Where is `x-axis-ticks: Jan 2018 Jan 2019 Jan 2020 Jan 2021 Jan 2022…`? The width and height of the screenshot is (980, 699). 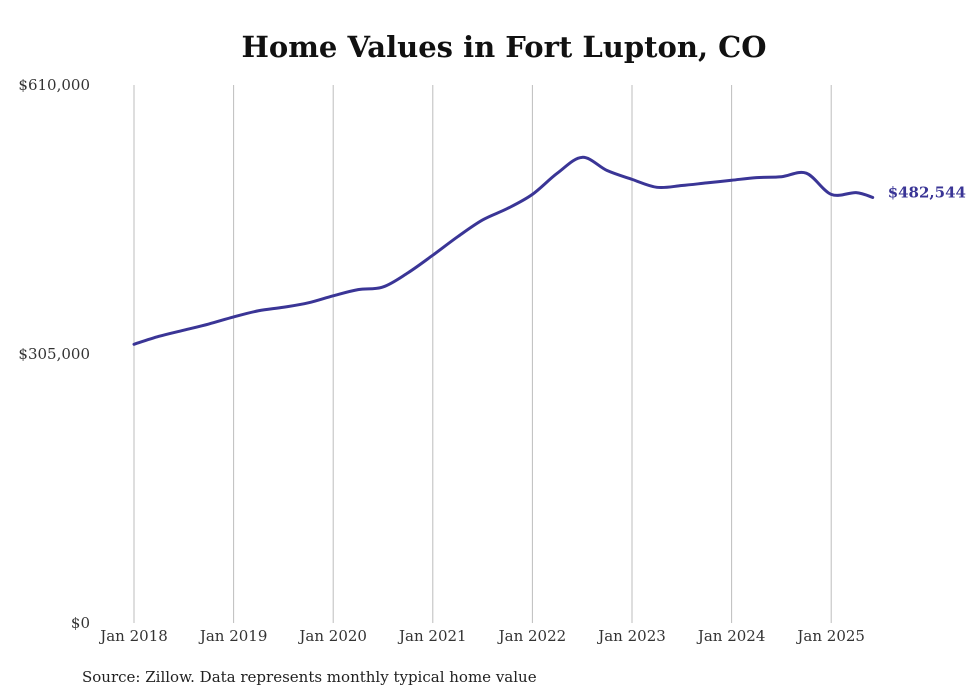 x-axis-ticks: Jan 2018 Jan 2019 Jan 2020 Jan 2021 Jan 2022… is located at coordinates (481, 636).